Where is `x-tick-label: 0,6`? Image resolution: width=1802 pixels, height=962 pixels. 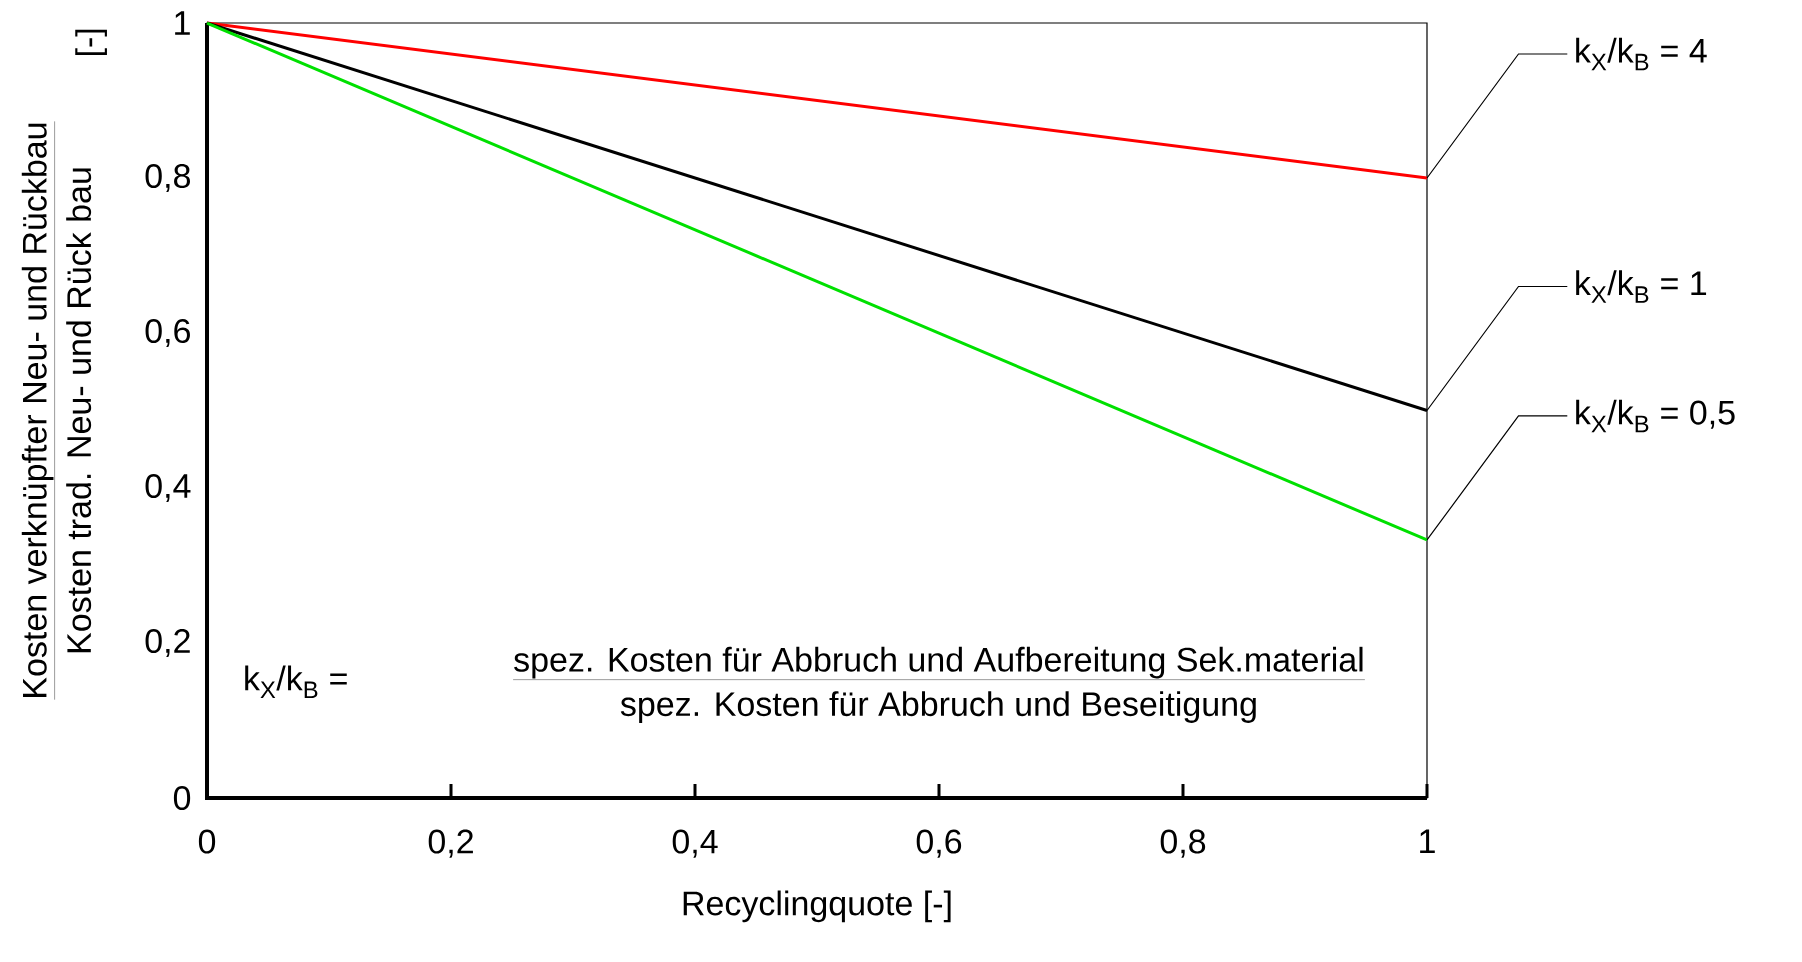 x-tick-label: 0,6 is located at coordinates (939, 843).